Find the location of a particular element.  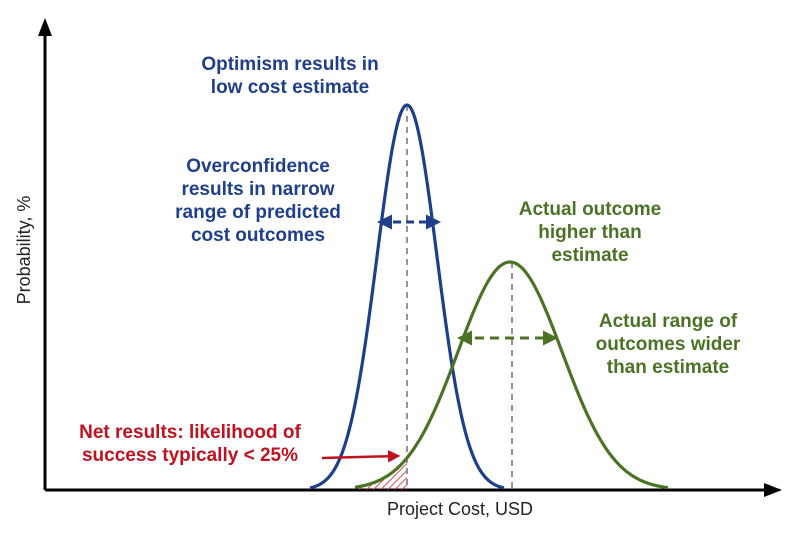

annotation-line: results in narrow is located at coordinates (257, 189).